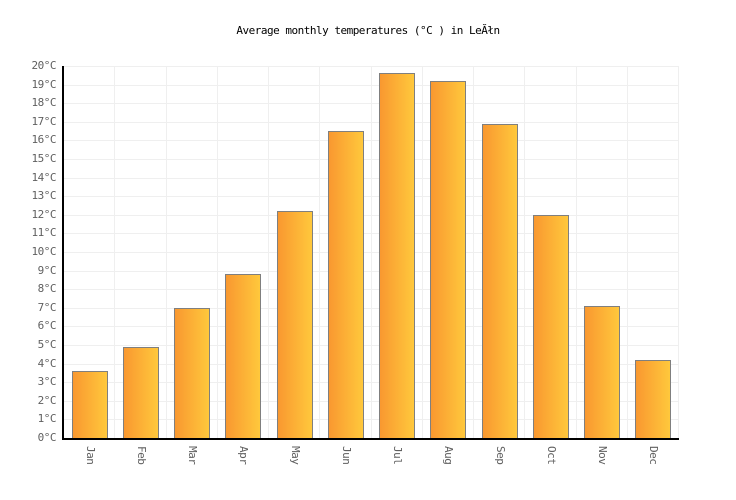 Image resolution: width=736 pixels, height=500 pixels. I want to click on x-axis-label: Nov, so click(603, 455).